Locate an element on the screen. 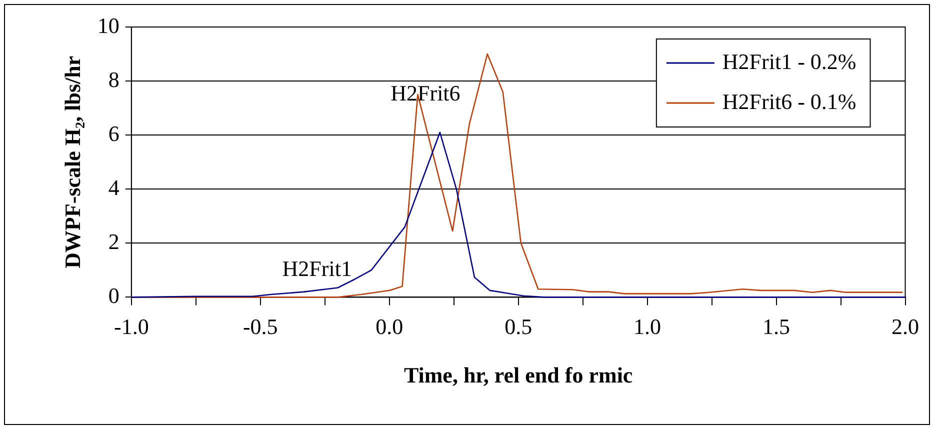 The image size is (934, 429). annotation: H2Frit1 is located at coordinates (317, 268).